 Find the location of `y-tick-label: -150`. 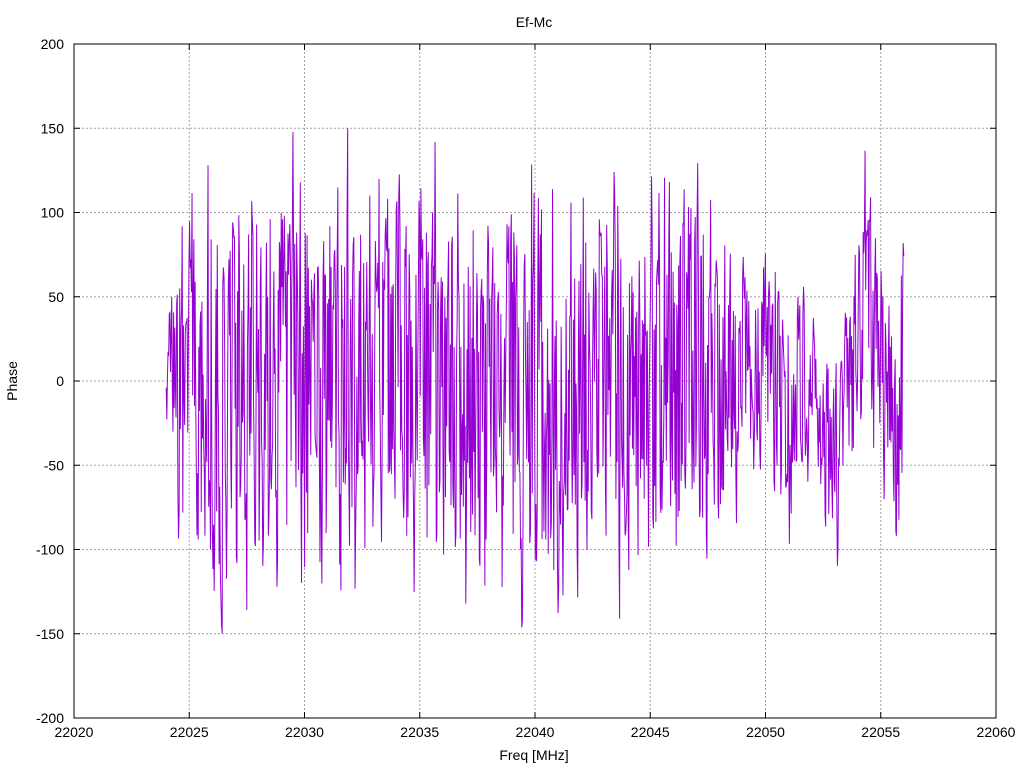

y-tick-label: -150 is located at coordinates (50, 634).